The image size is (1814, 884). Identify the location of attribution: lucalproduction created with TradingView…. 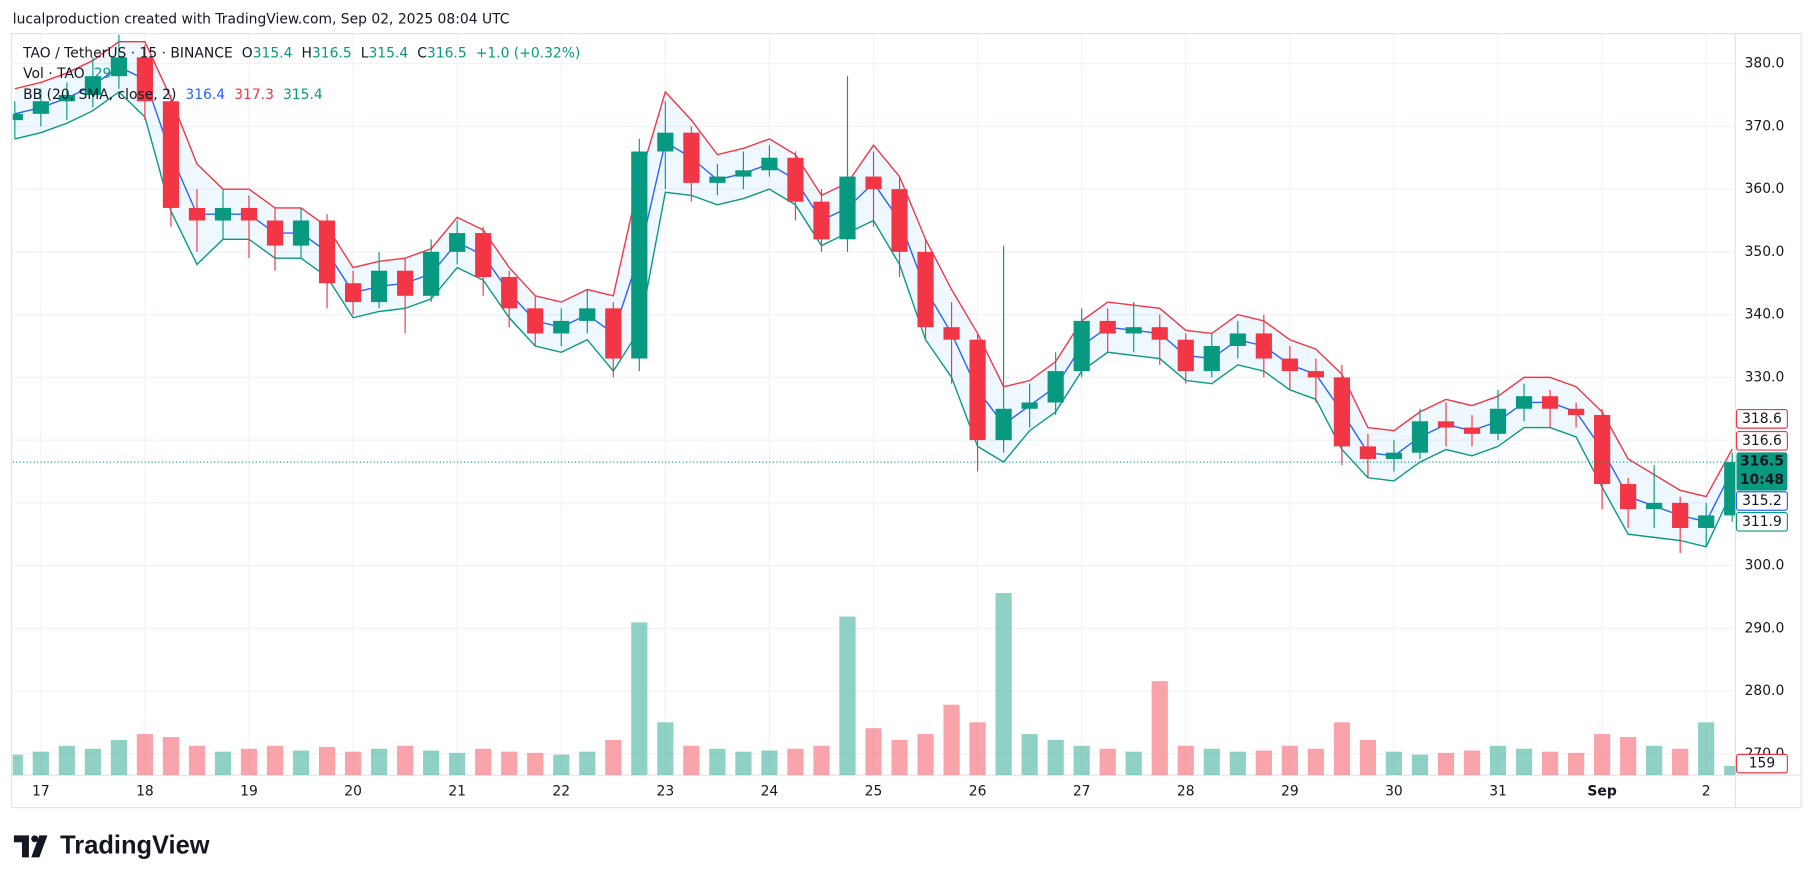
(261, 20).